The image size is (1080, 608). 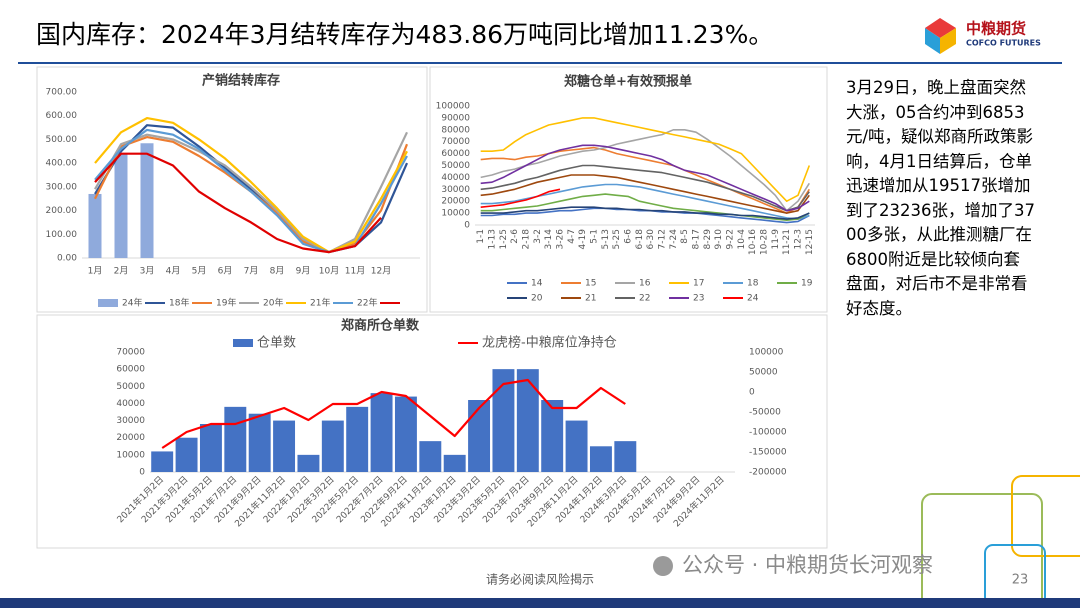 What do you see at coordinates (807, 284) in the screenshot?
I see `legend-label: 19` at bounding box center [807, 284].